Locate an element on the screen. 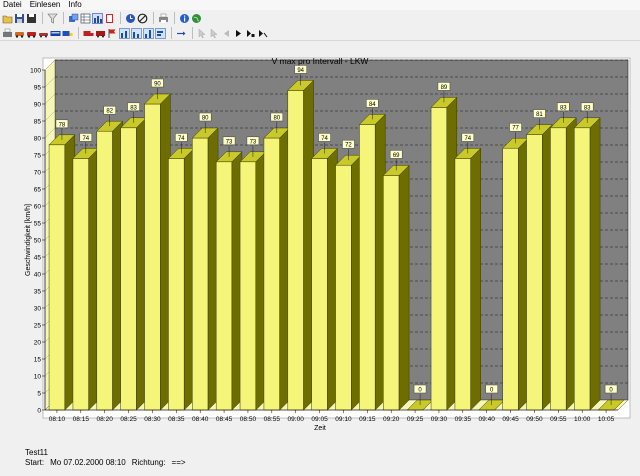 This screenshot has width=640, height=476. printer-small-icon is located at coordinates (7, 33).